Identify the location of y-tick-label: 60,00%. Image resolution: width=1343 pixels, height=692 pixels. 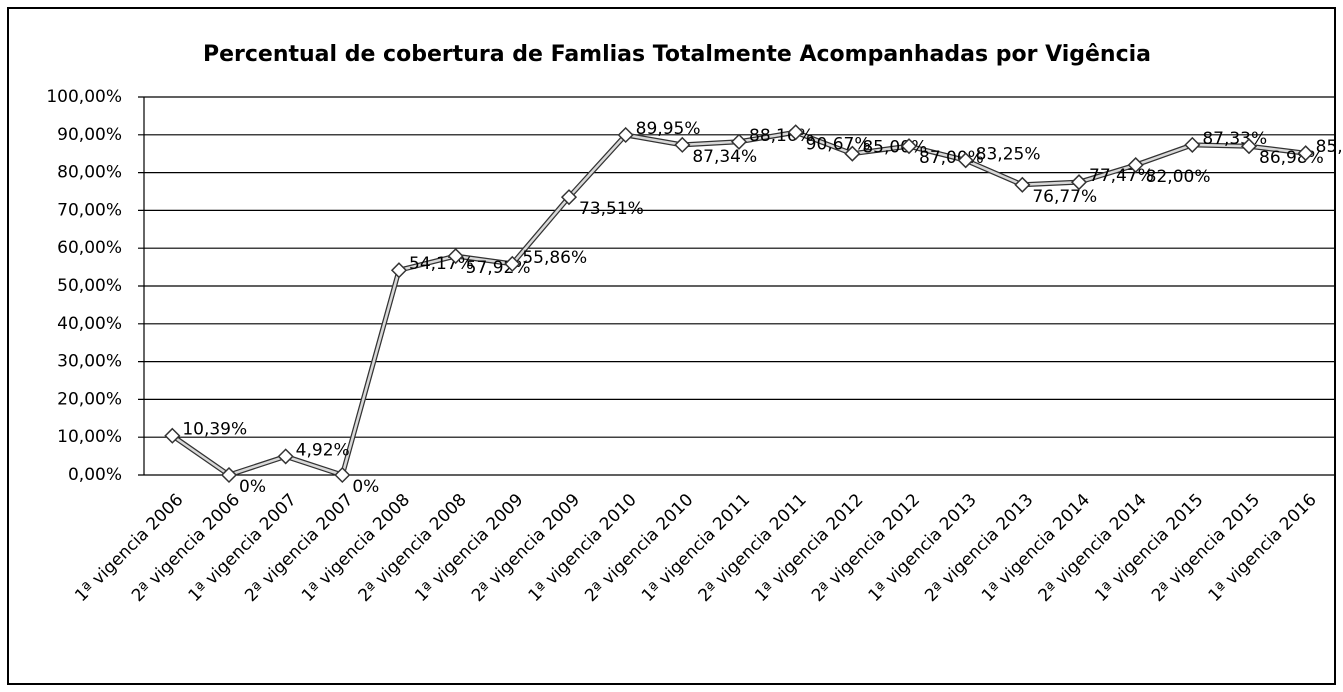
(89, 248).